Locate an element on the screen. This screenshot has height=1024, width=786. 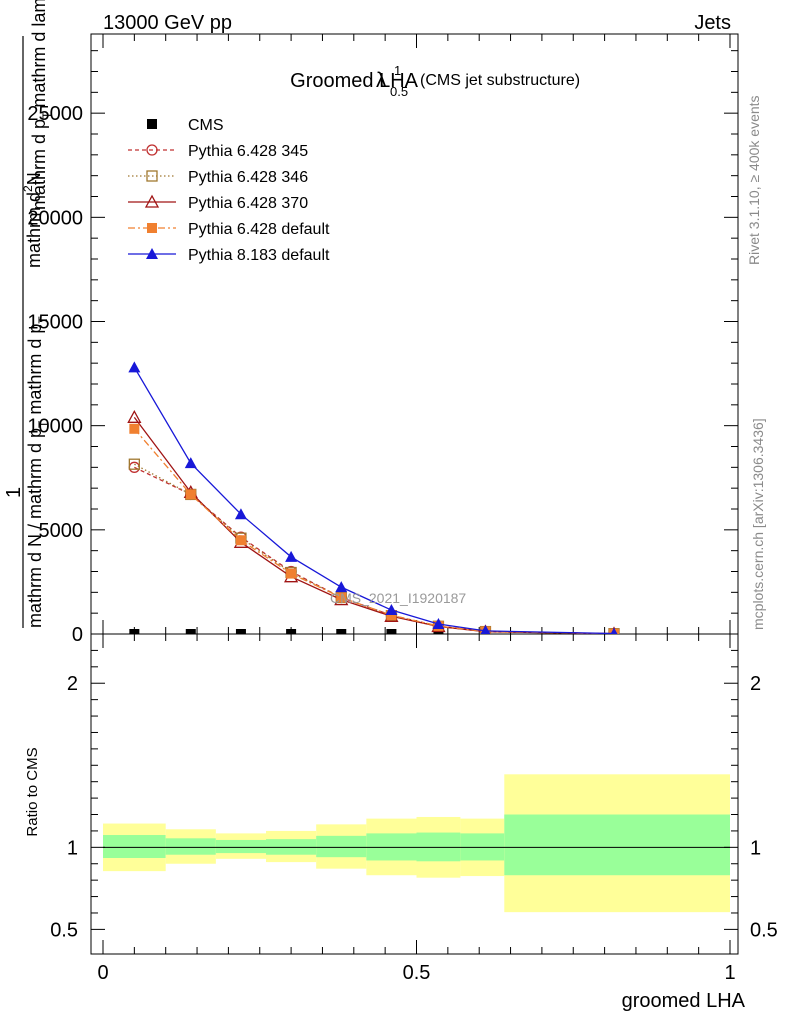
ylabel-b: mathrm d2N is located at coordinates (32, 220).